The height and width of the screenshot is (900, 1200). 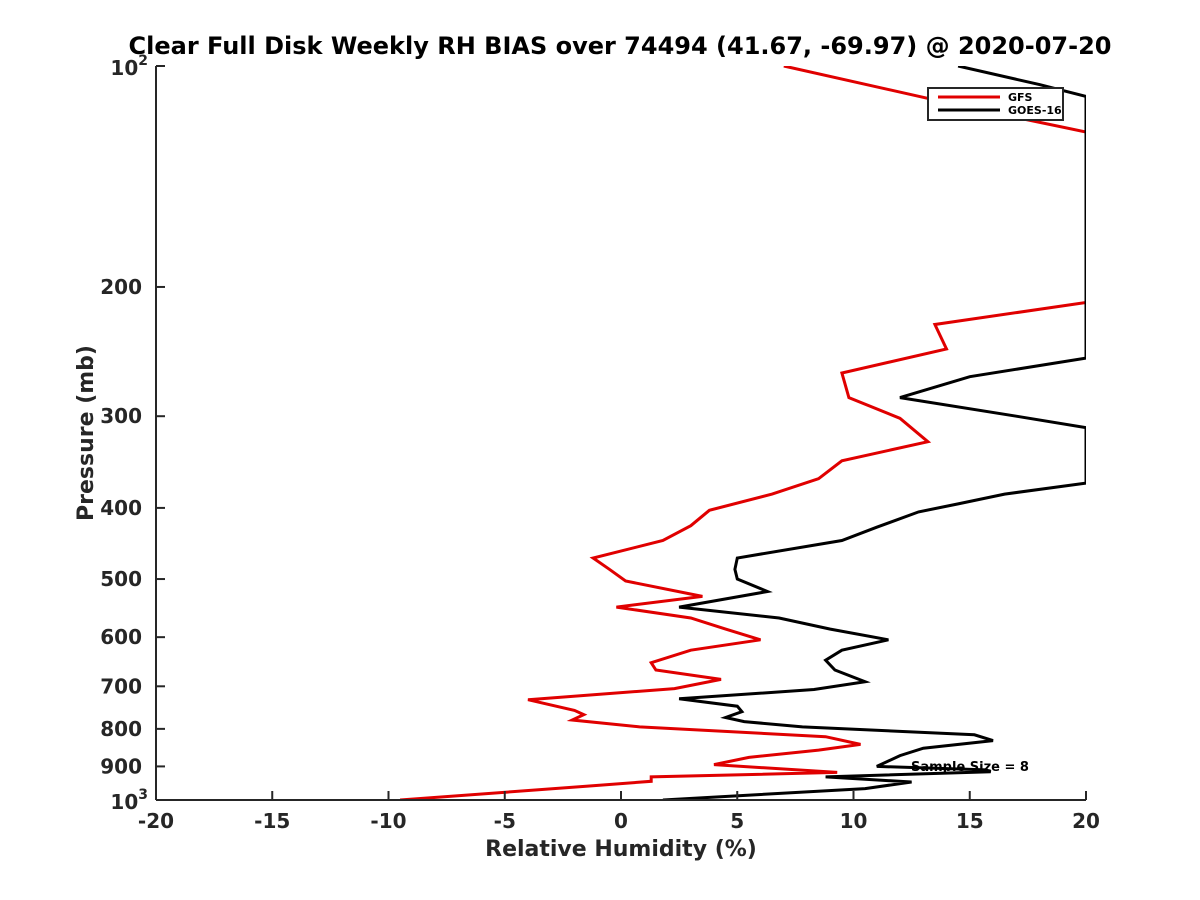 What do you see at coordinates (621, 849) in the screenshot?
I see `x-axis-label: Relative Humidity (%)` at bounding box center [621, 849].